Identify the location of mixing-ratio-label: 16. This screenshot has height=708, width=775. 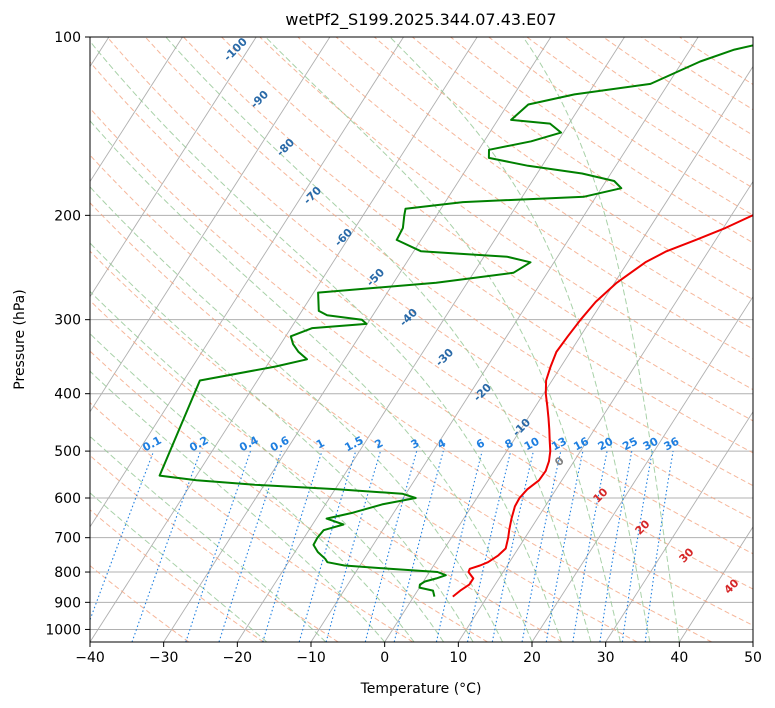
(581, 444).